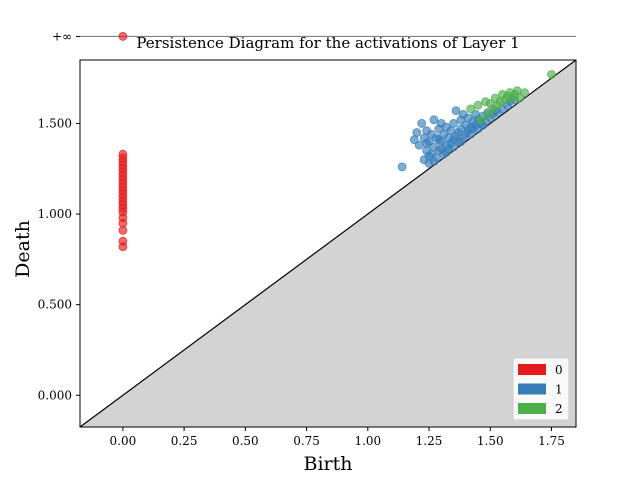  What do you see at coordinates (559, 409) in the screenshot?
I see `legend-label-2: 2` at bounding box center [559, 409].